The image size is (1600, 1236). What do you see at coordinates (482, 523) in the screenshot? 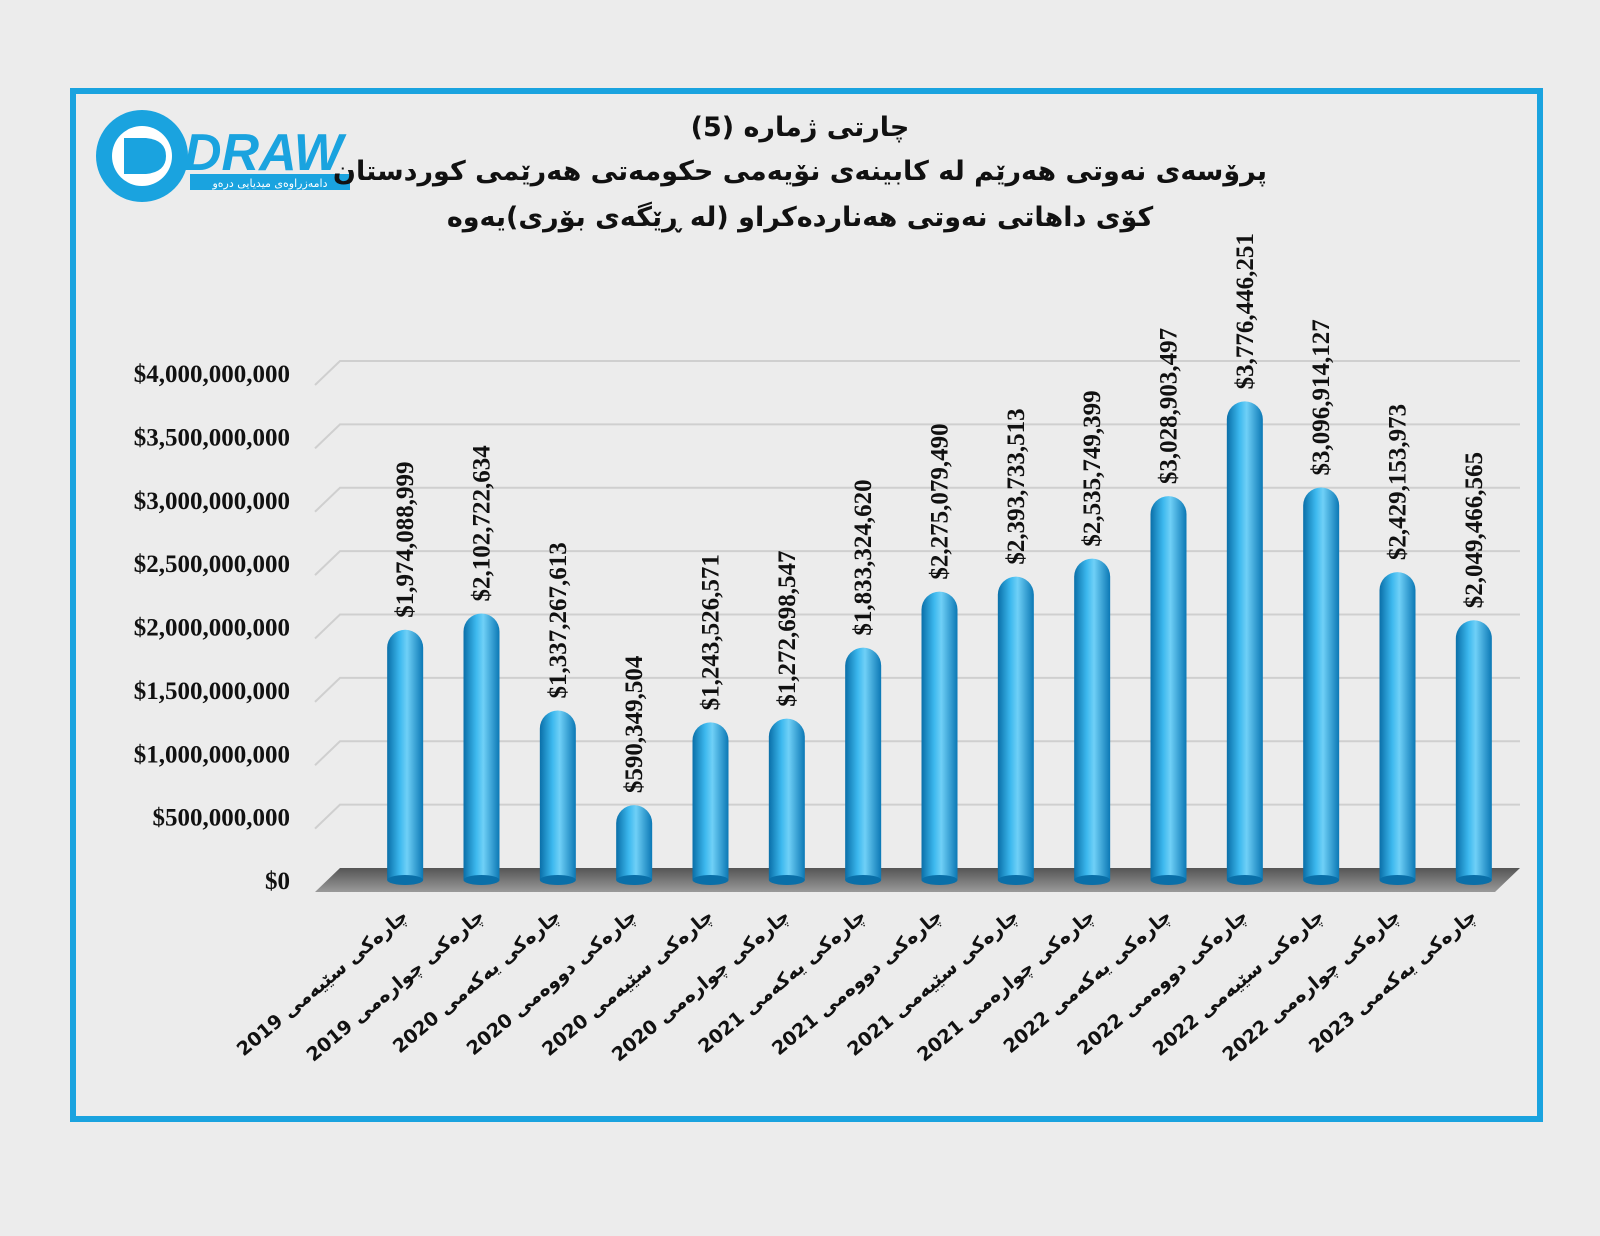
I see `data-label: $2,102,722,634` at bounding box center [482, 523].